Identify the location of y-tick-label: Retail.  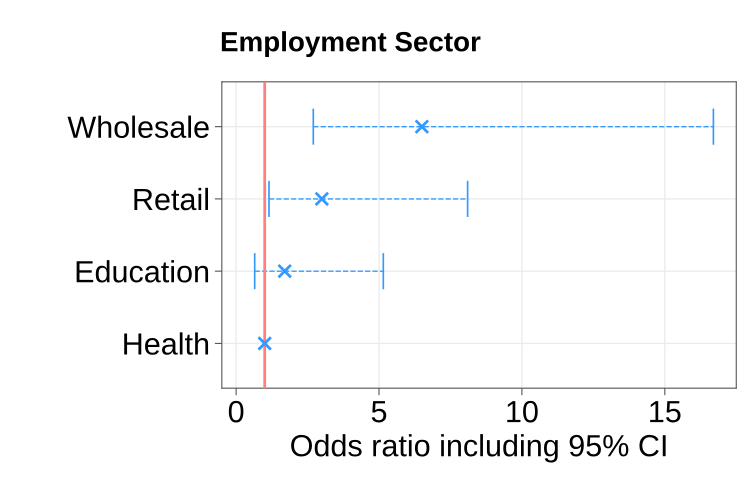
(171, 199).